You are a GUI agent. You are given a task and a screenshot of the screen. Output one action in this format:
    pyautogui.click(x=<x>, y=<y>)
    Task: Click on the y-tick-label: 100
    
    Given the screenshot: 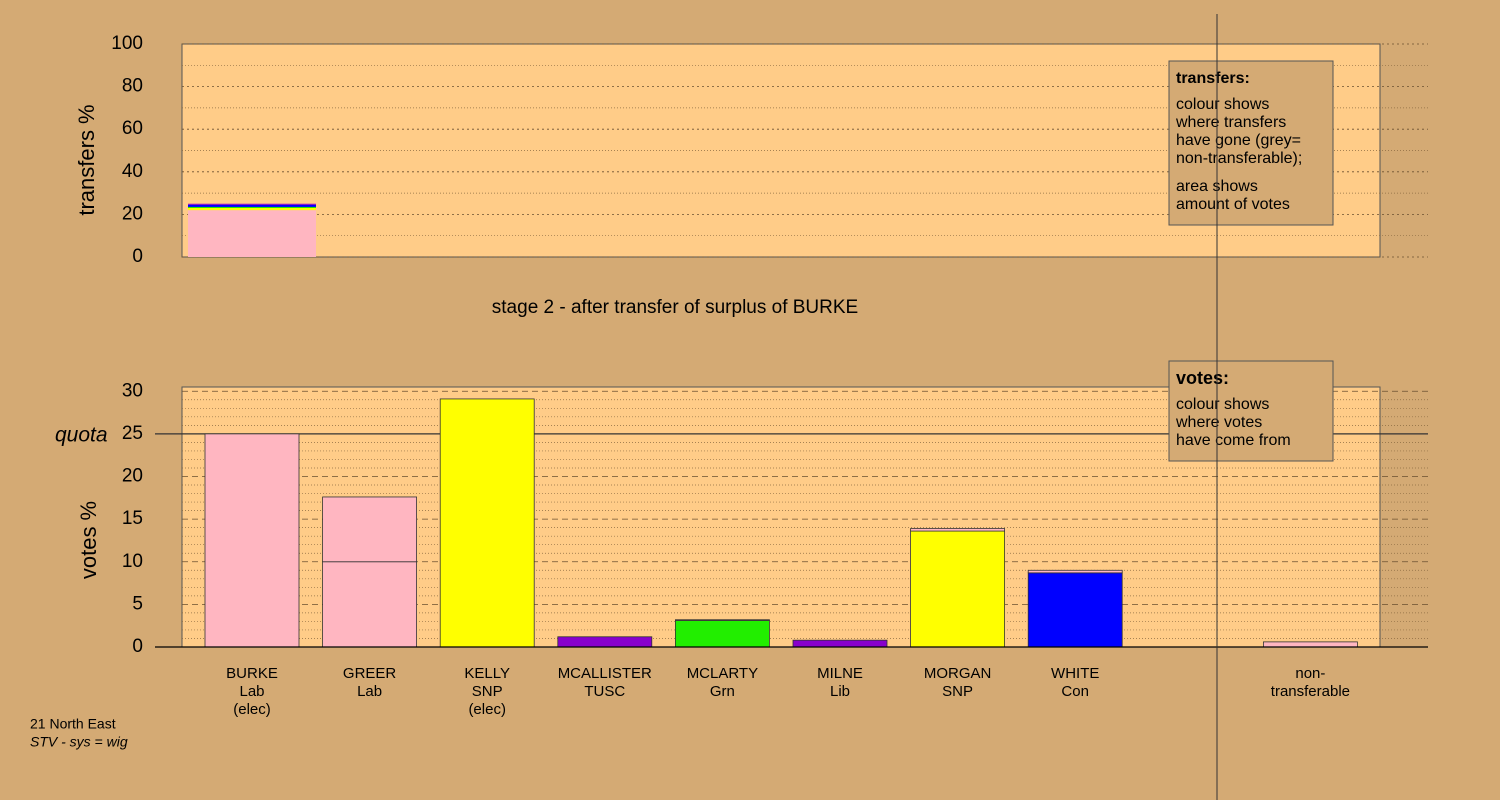 What is the action you would take?
    pyautogui.click(x=127, y=43)
    